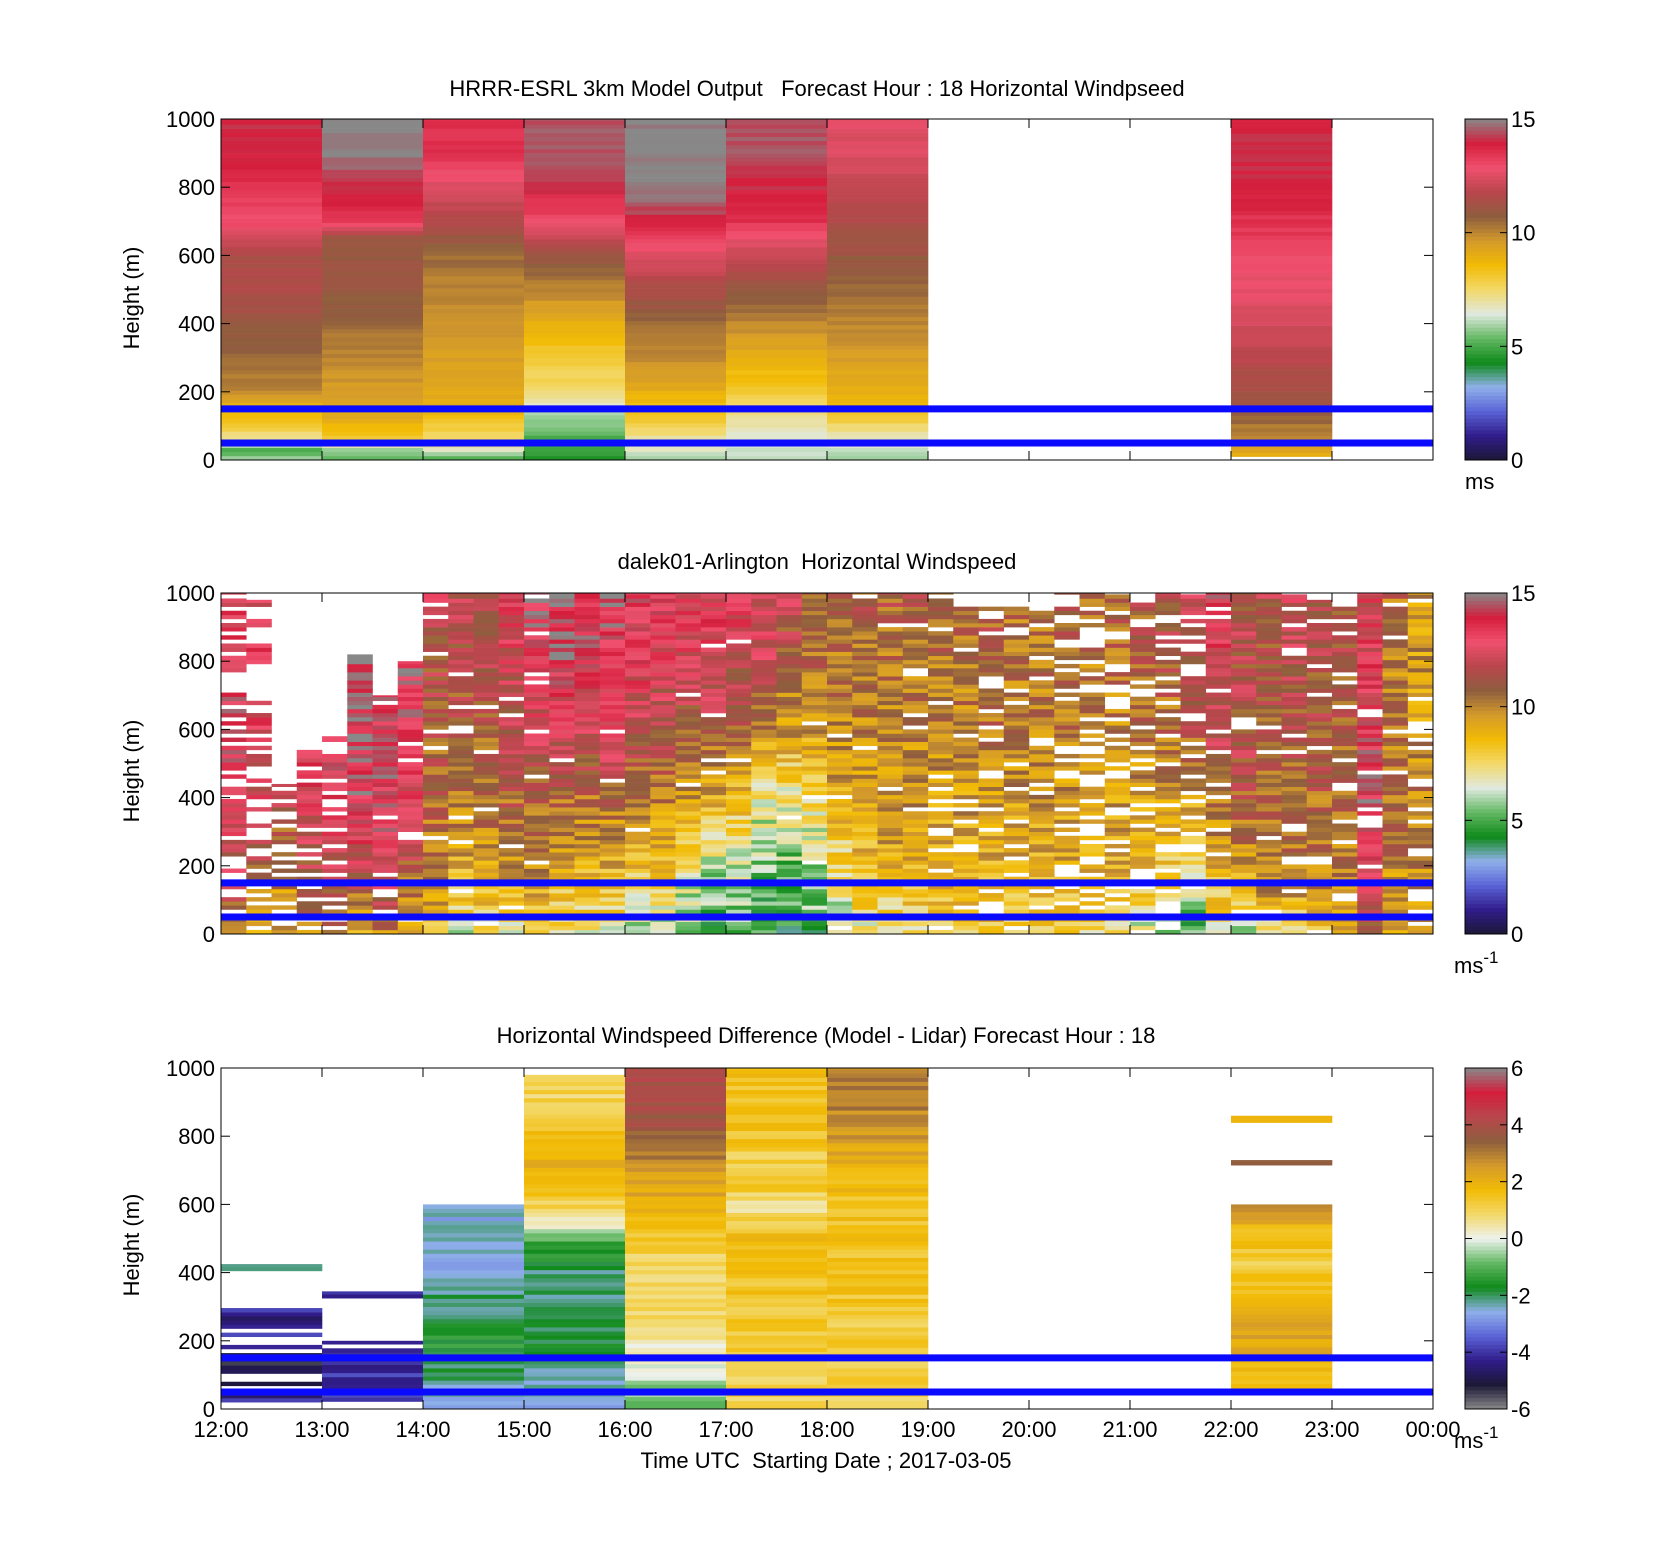 Image resolution: width=1680 pixels, height=1561 pixels. I want to click on panel-diff-unit-base: ms, so click(1468, 1440).